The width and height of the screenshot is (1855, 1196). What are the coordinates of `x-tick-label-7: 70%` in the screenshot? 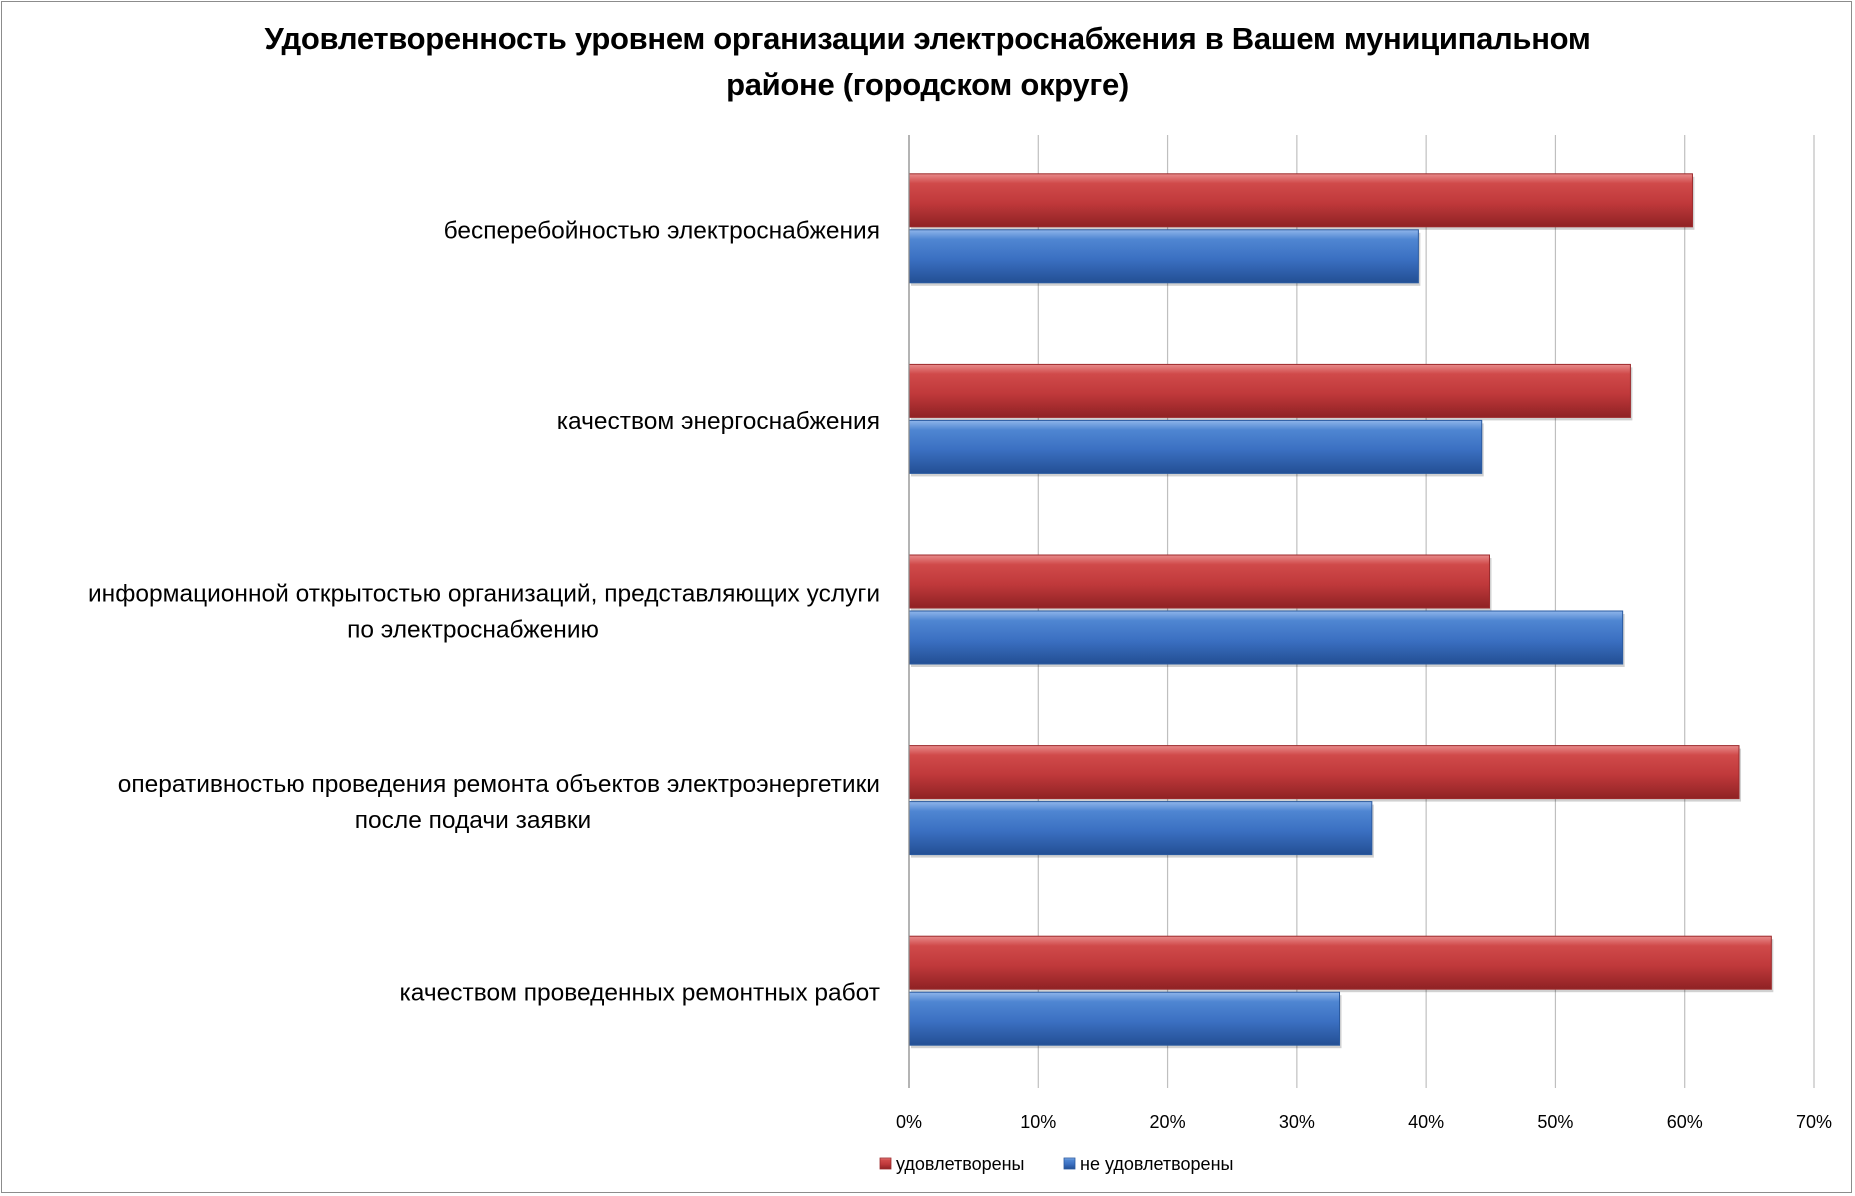 It's located at (1814, 1122).